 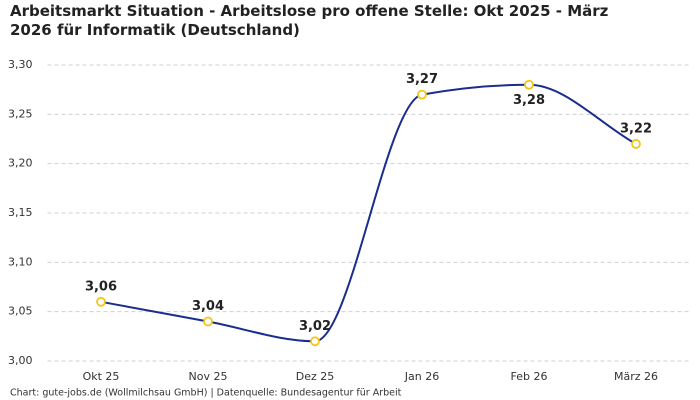 I want to click on x-tick-label: Feb 26, so click(x=529, y=376).